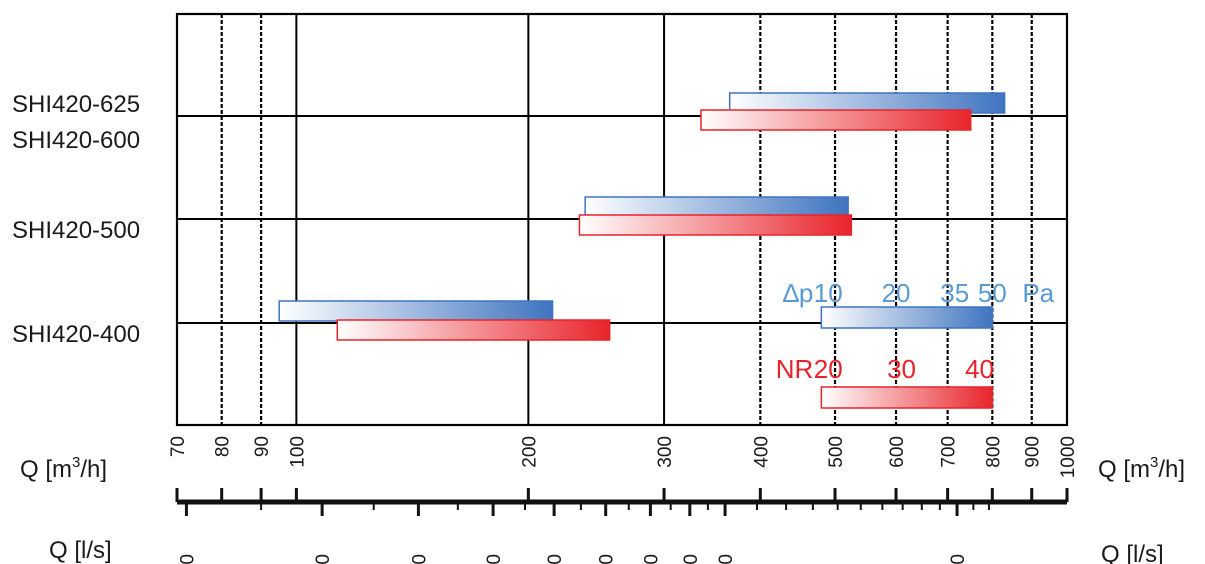  What do you see at coordinates (529, 452) in the screenshot?
I see `tick-label-m3h-200: 200` at bounding box center [529, 452].